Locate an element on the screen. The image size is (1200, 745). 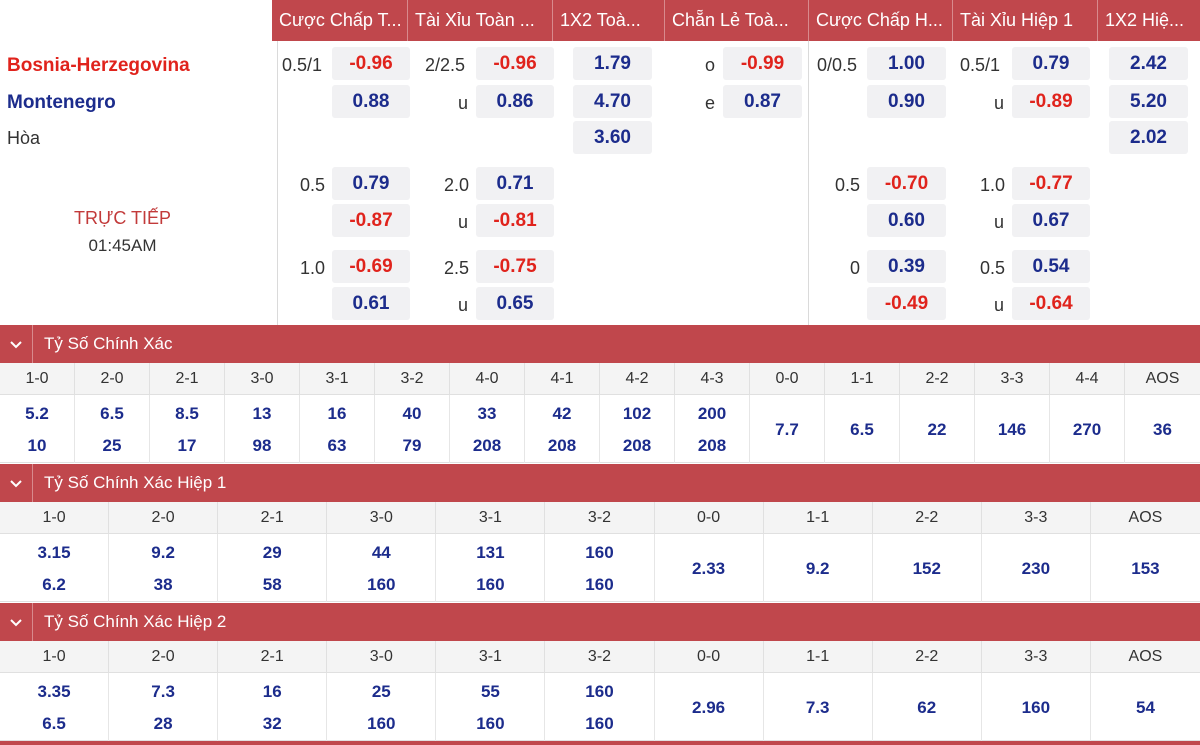
odds-cell: -0.70 is located at coordinates (906, 183).